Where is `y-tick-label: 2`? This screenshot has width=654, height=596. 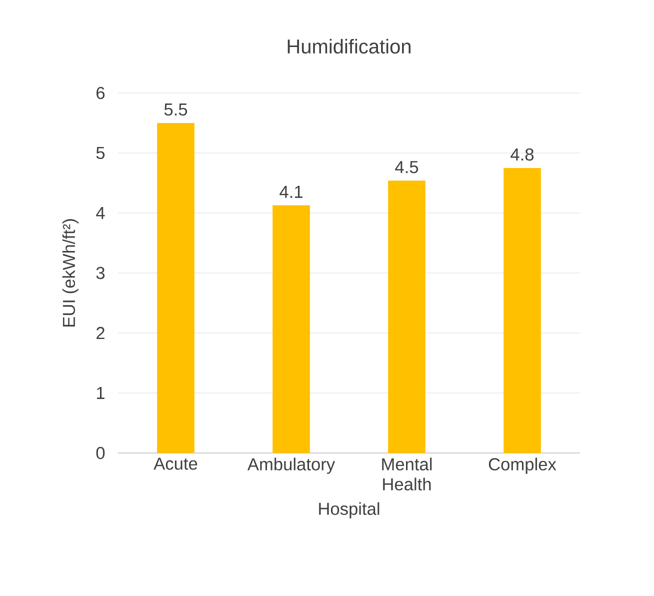
y-tick-label: 2 is located at coordinates (100, 333).